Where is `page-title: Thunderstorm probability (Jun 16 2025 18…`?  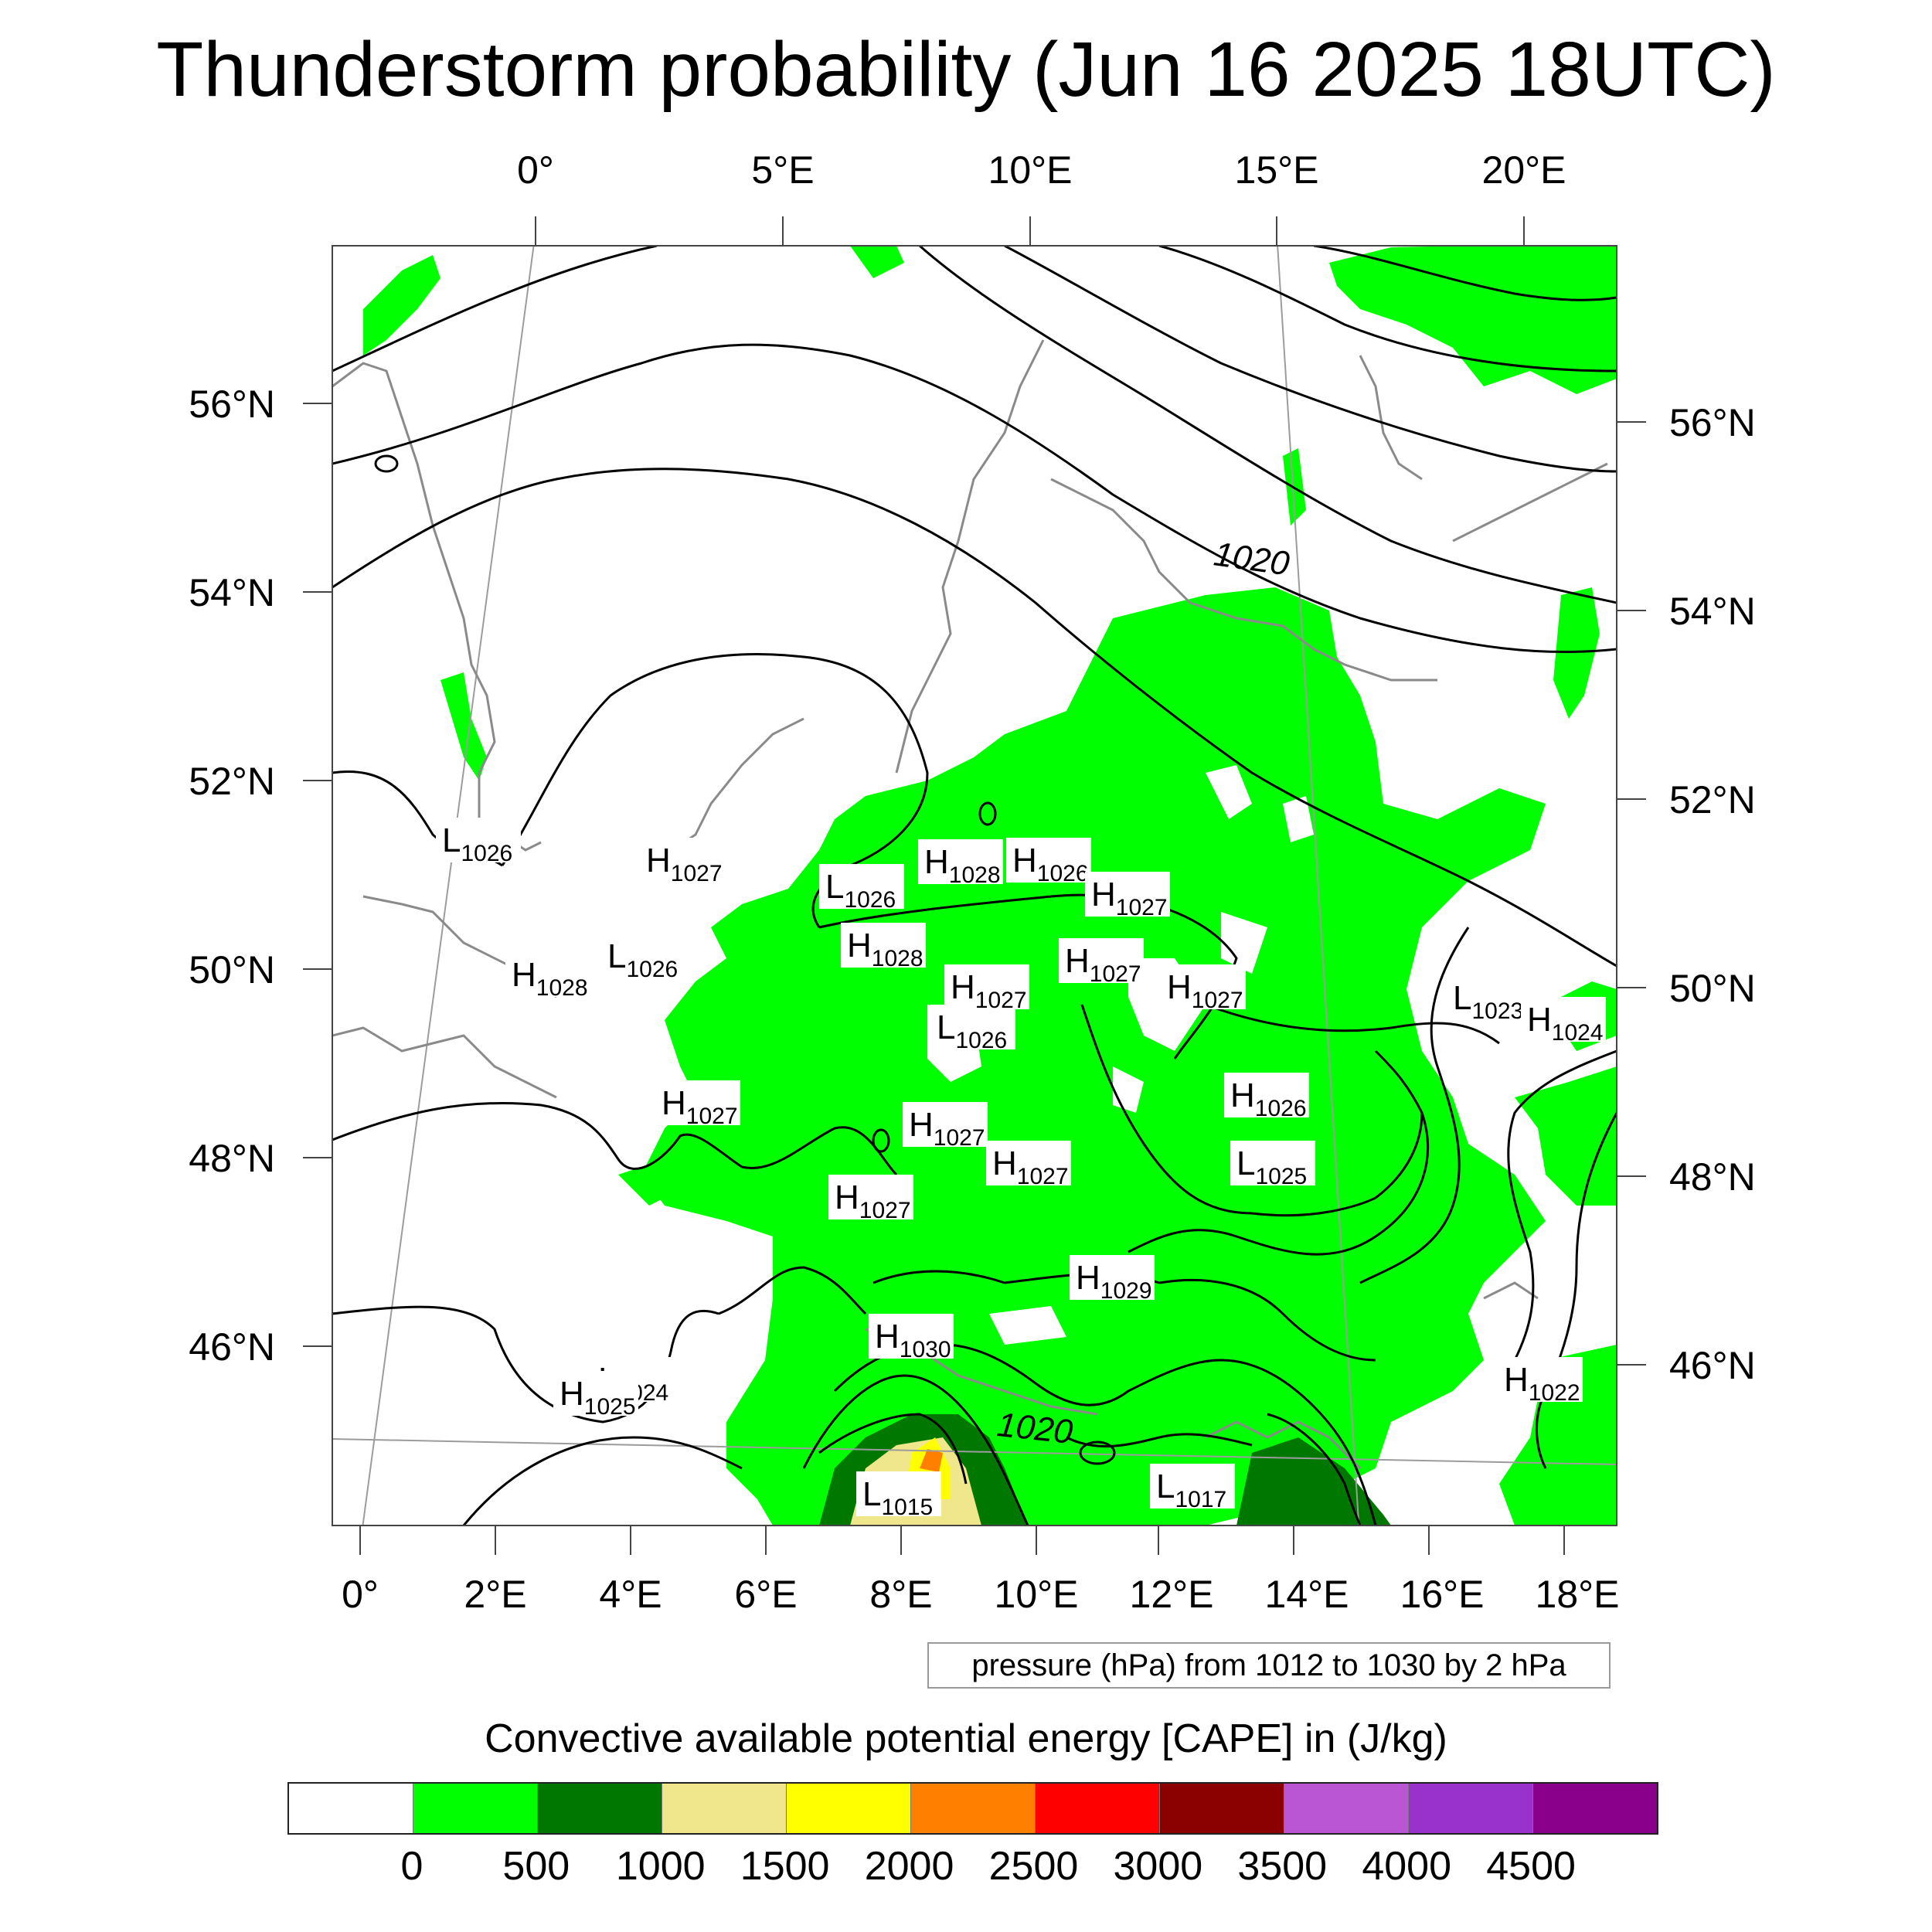
page-title: Thunderstorm probability (Jun 16 2025 18… is located at coordinates (966, 70).